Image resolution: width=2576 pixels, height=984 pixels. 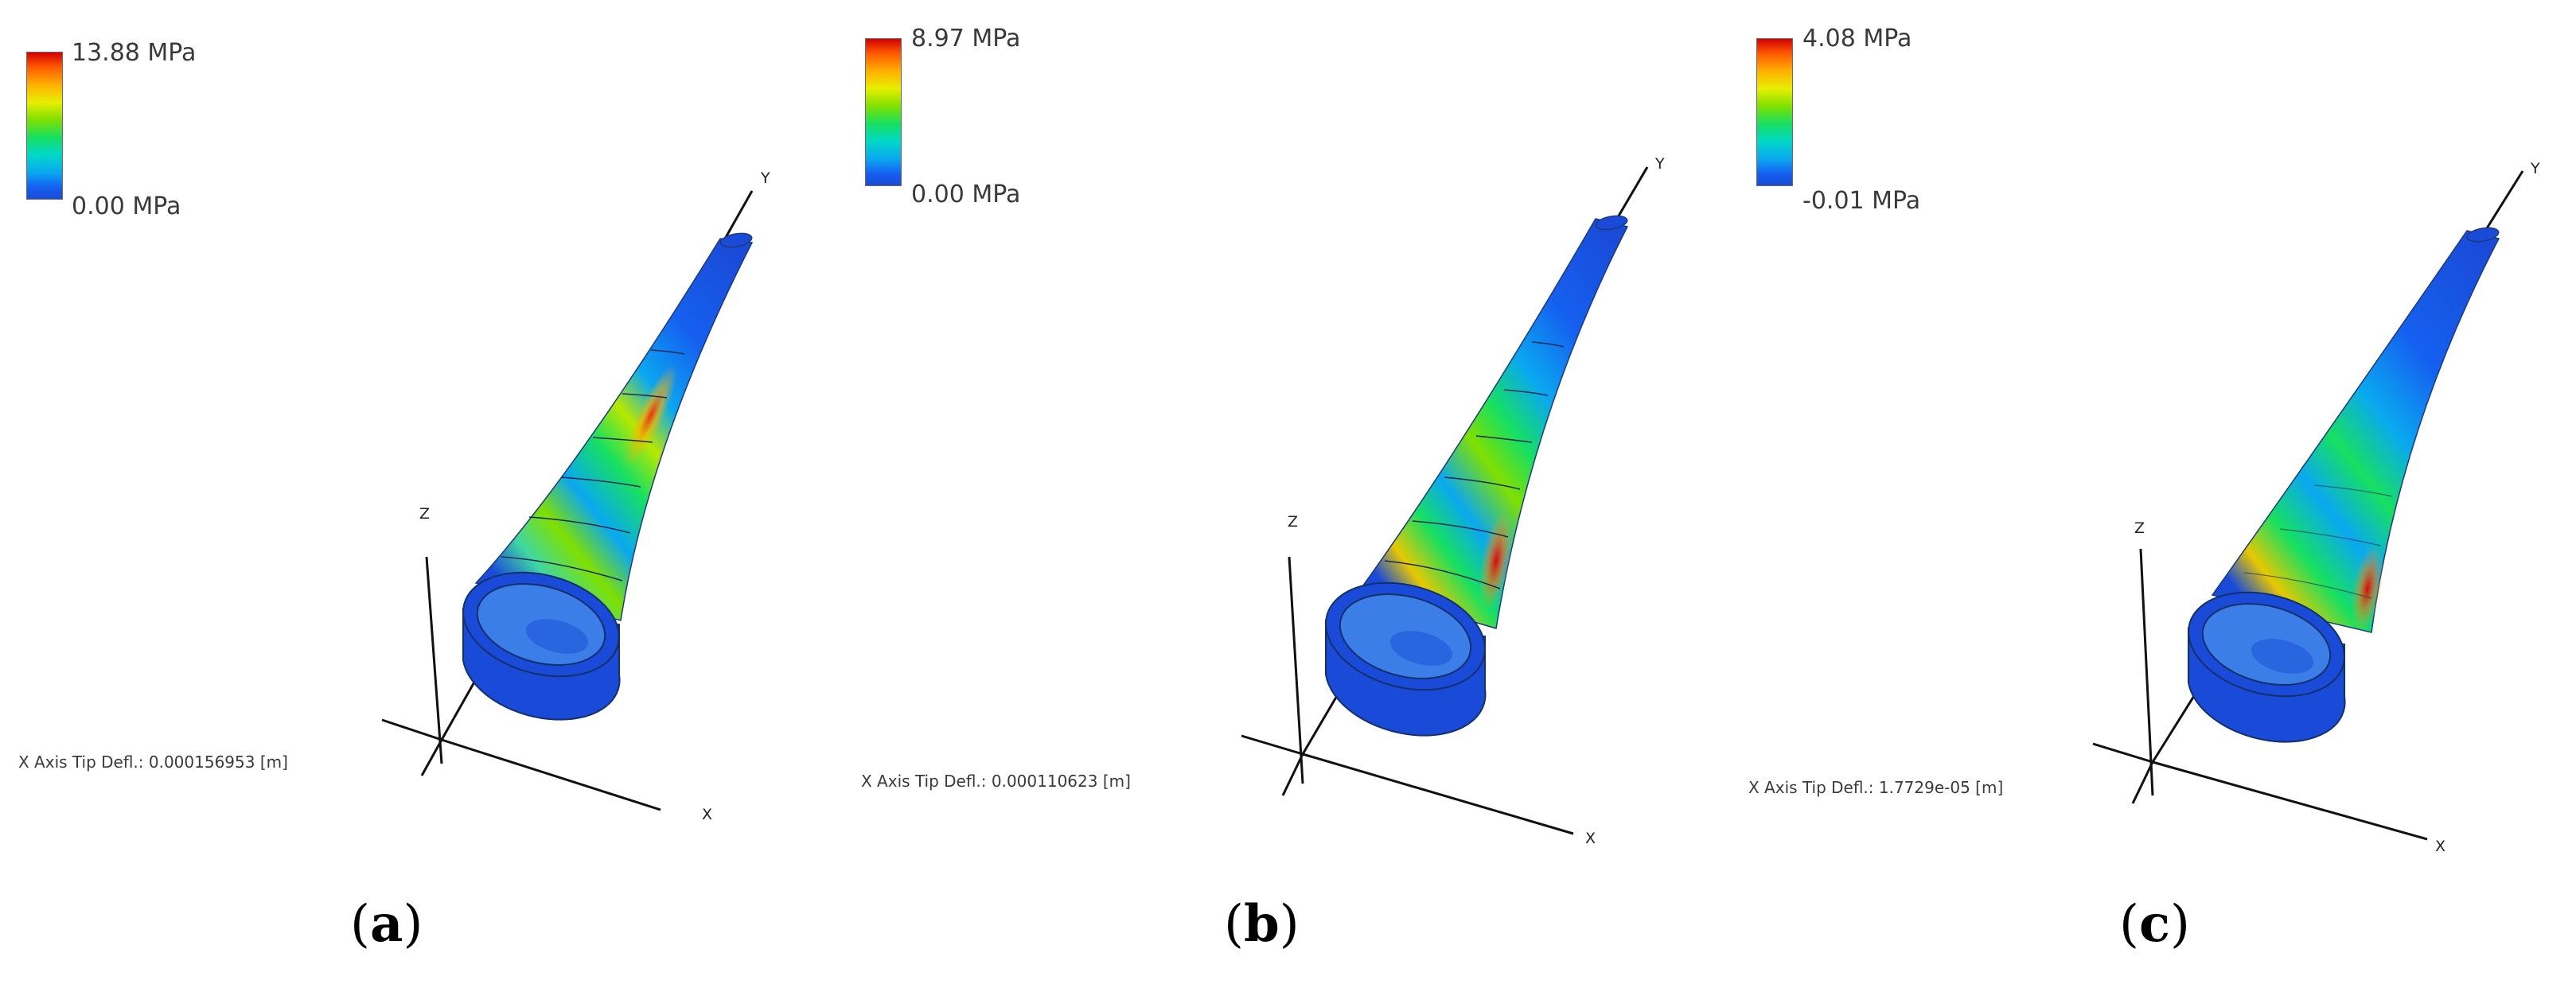 What do you see at coordinates (2122, 753) in the screenshot?
I see `x-axis-neg-line-c` at bounding box center [2122, 753].